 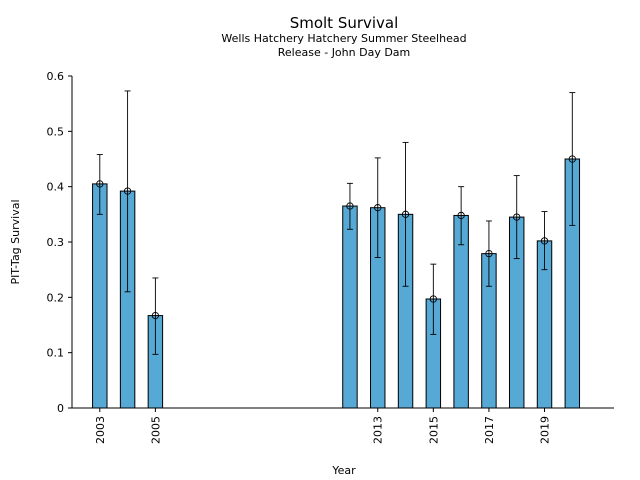 I want to click on y-tick-label: 0.2, so click(x=56, y=297).